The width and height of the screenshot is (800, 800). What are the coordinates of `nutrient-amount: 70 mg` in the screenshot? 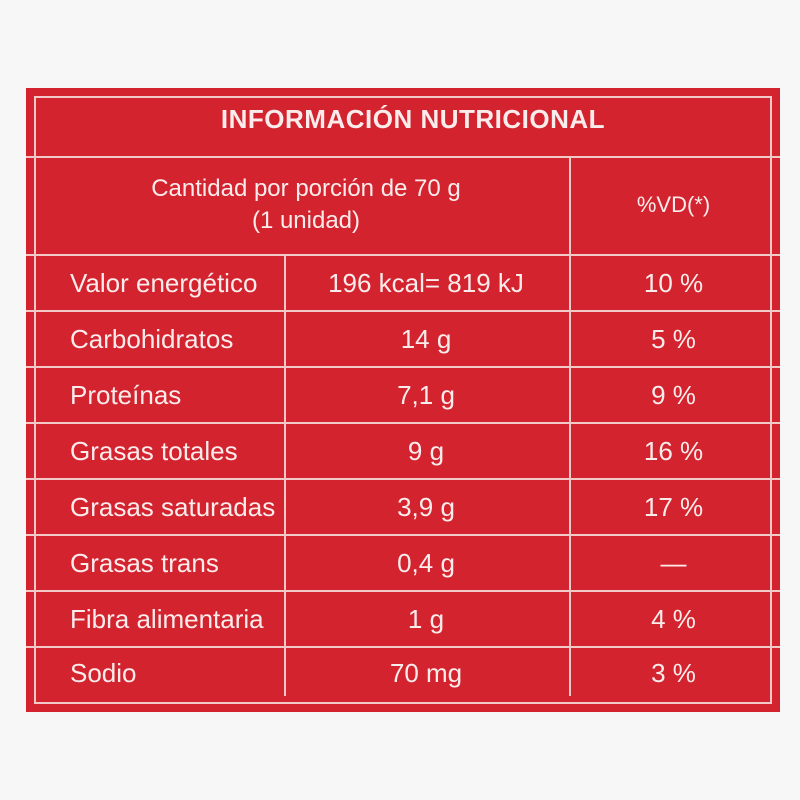 It's located at (426, 672).